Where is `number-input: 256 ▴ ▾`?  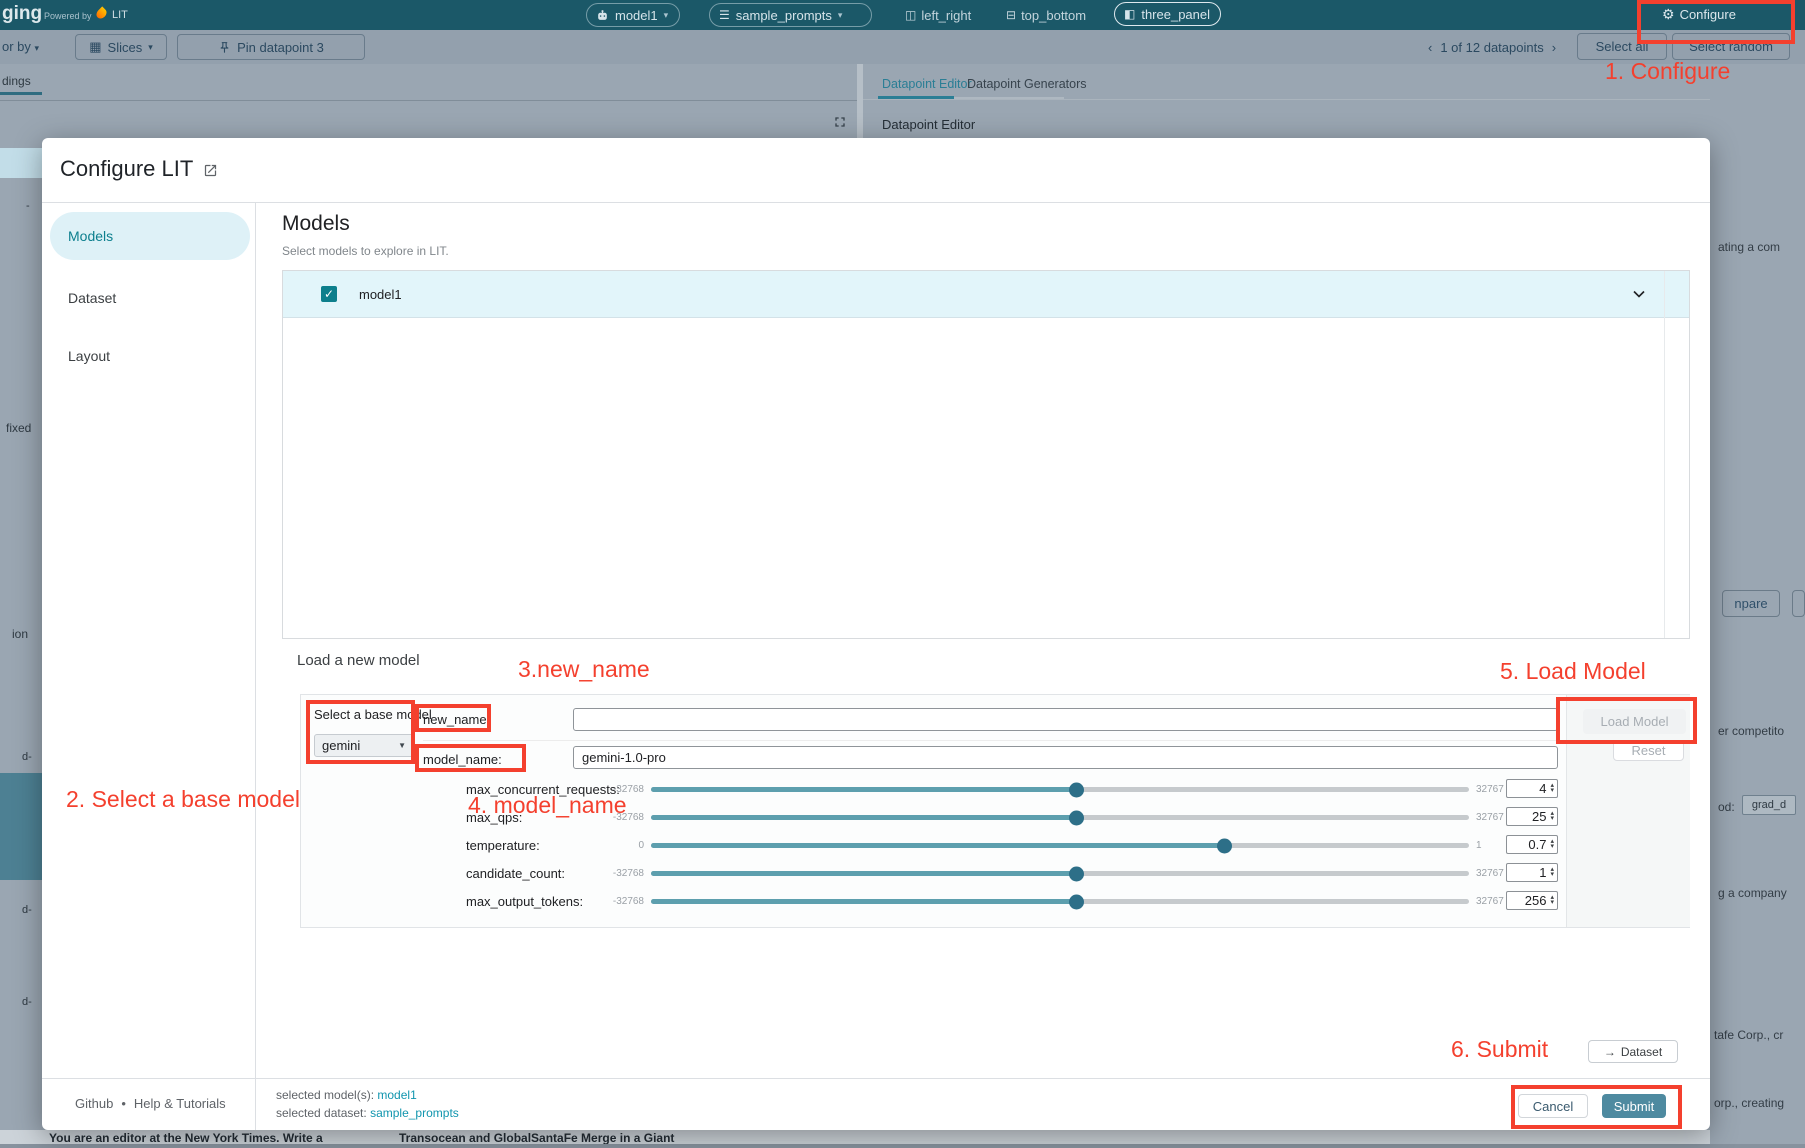
number-input: 256 ▴ ▾ is located at coordinates (1532, 900).